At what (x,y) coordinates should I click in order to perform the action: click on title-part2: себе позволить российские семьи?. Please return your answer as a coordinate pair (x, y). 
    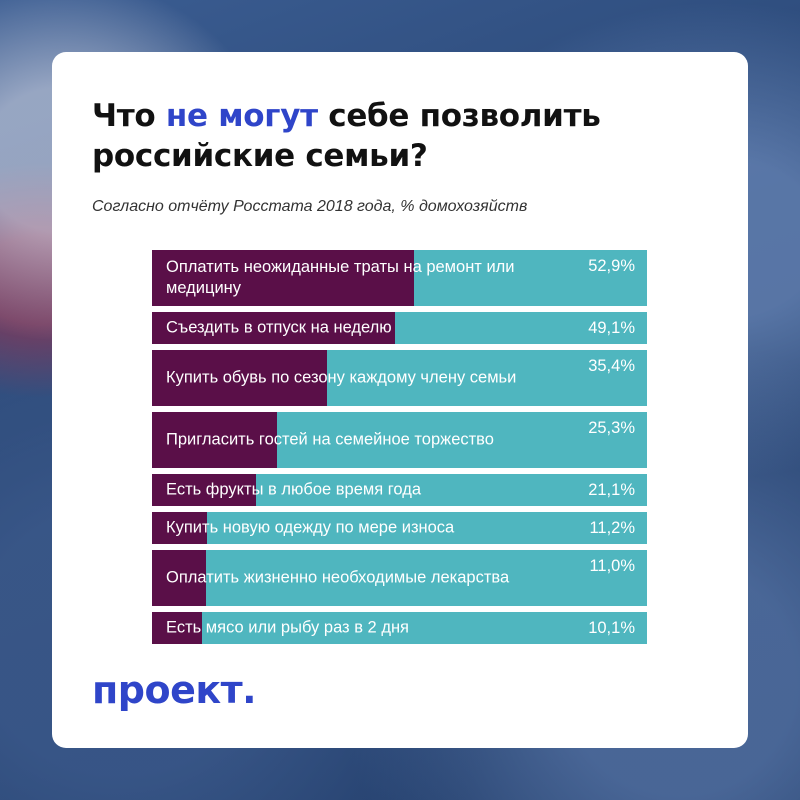
    Looking at the image, I should click on (346, 136).